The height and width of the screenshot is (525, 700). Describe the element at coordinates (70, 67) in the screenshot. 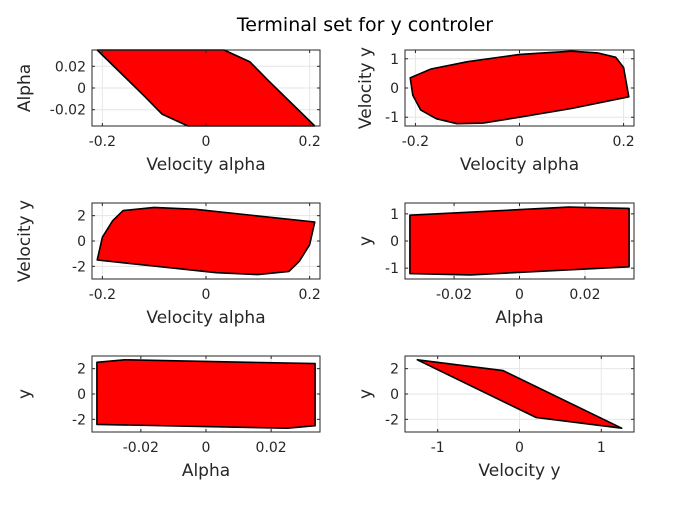

I see `y-tick-label: 0.02` at that location.